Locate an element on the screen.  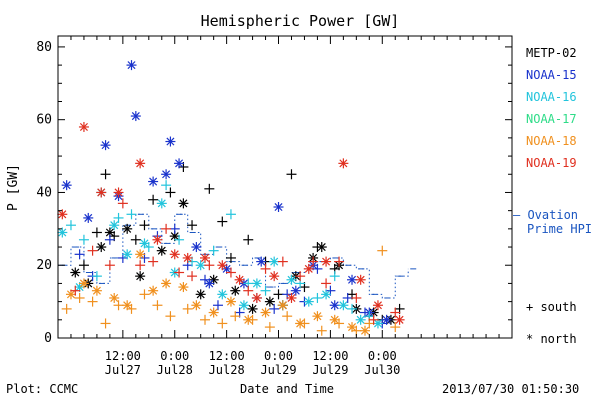
x-axis-label: Date and Time is located at coordinates (287, 389).